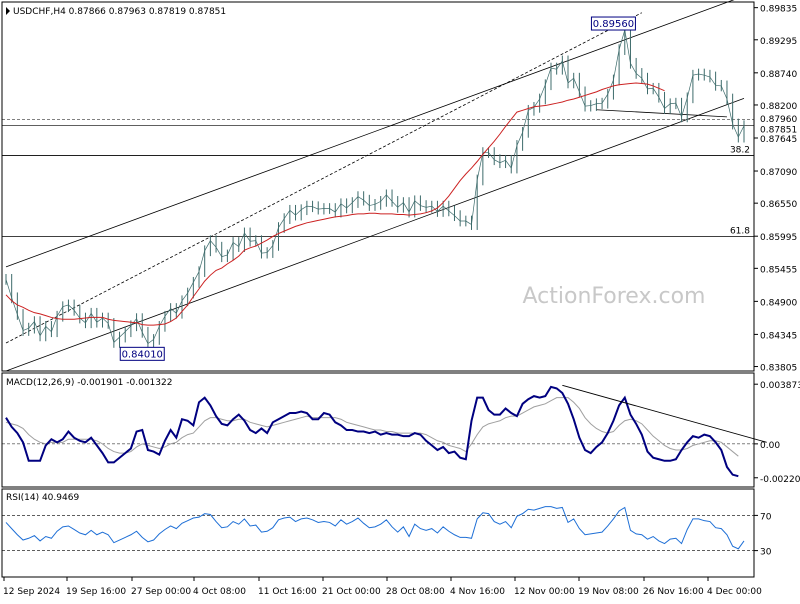 The image size is (800, 604). What do you see at coordinates (96, 592) in the screenshot?
I see `x-axis-tick-label: 19 Sep 16:00` at bounding box center [96, 592].